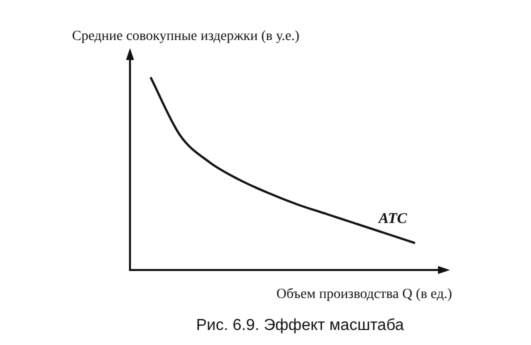  I want to click on x-axis-title: Объем производства Q (в ед.), so click(364, 294).